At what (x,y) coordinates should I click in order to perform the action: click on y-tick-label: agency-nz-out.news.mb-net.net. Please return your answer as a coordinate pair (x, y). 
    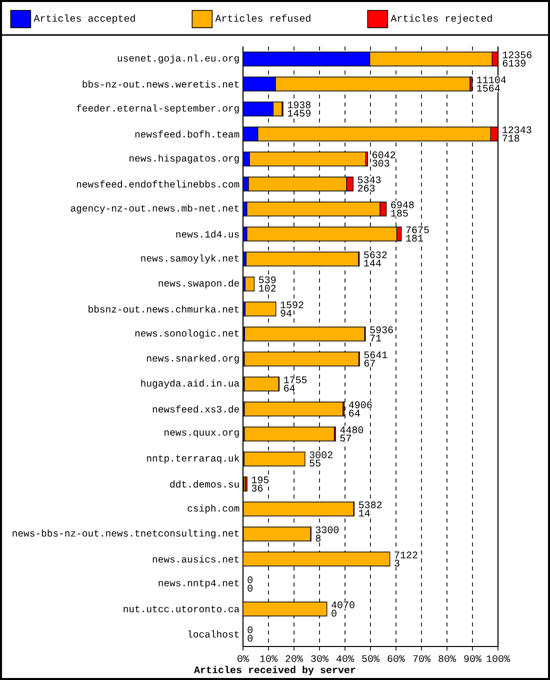
    Looking at the image, I should click on (154, 209).